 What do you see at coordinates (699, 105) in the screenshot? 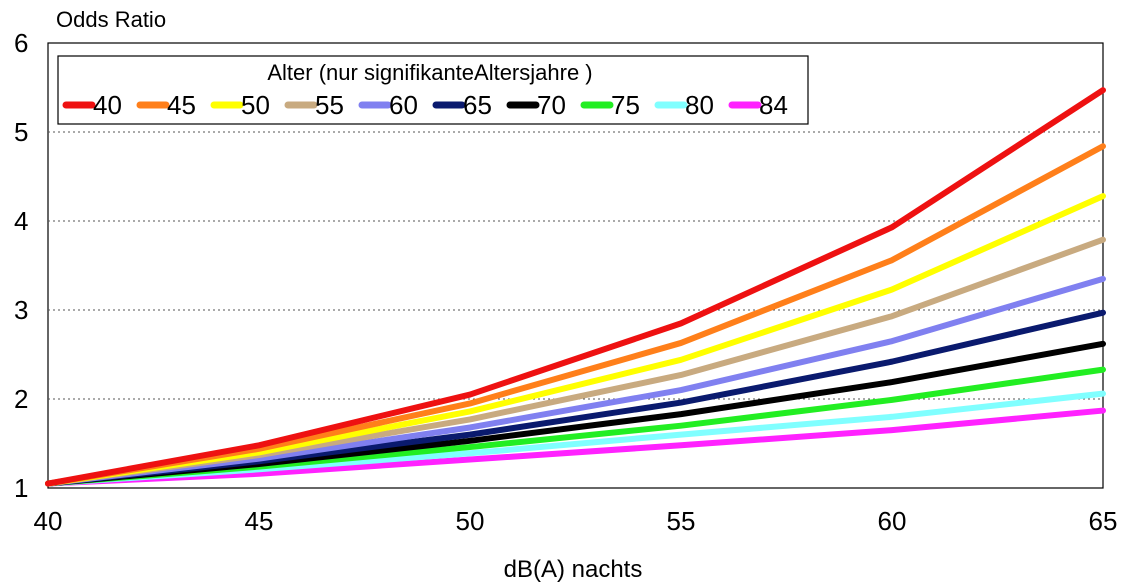
I see `legend-label: 80` at bounding box center [699, 105].